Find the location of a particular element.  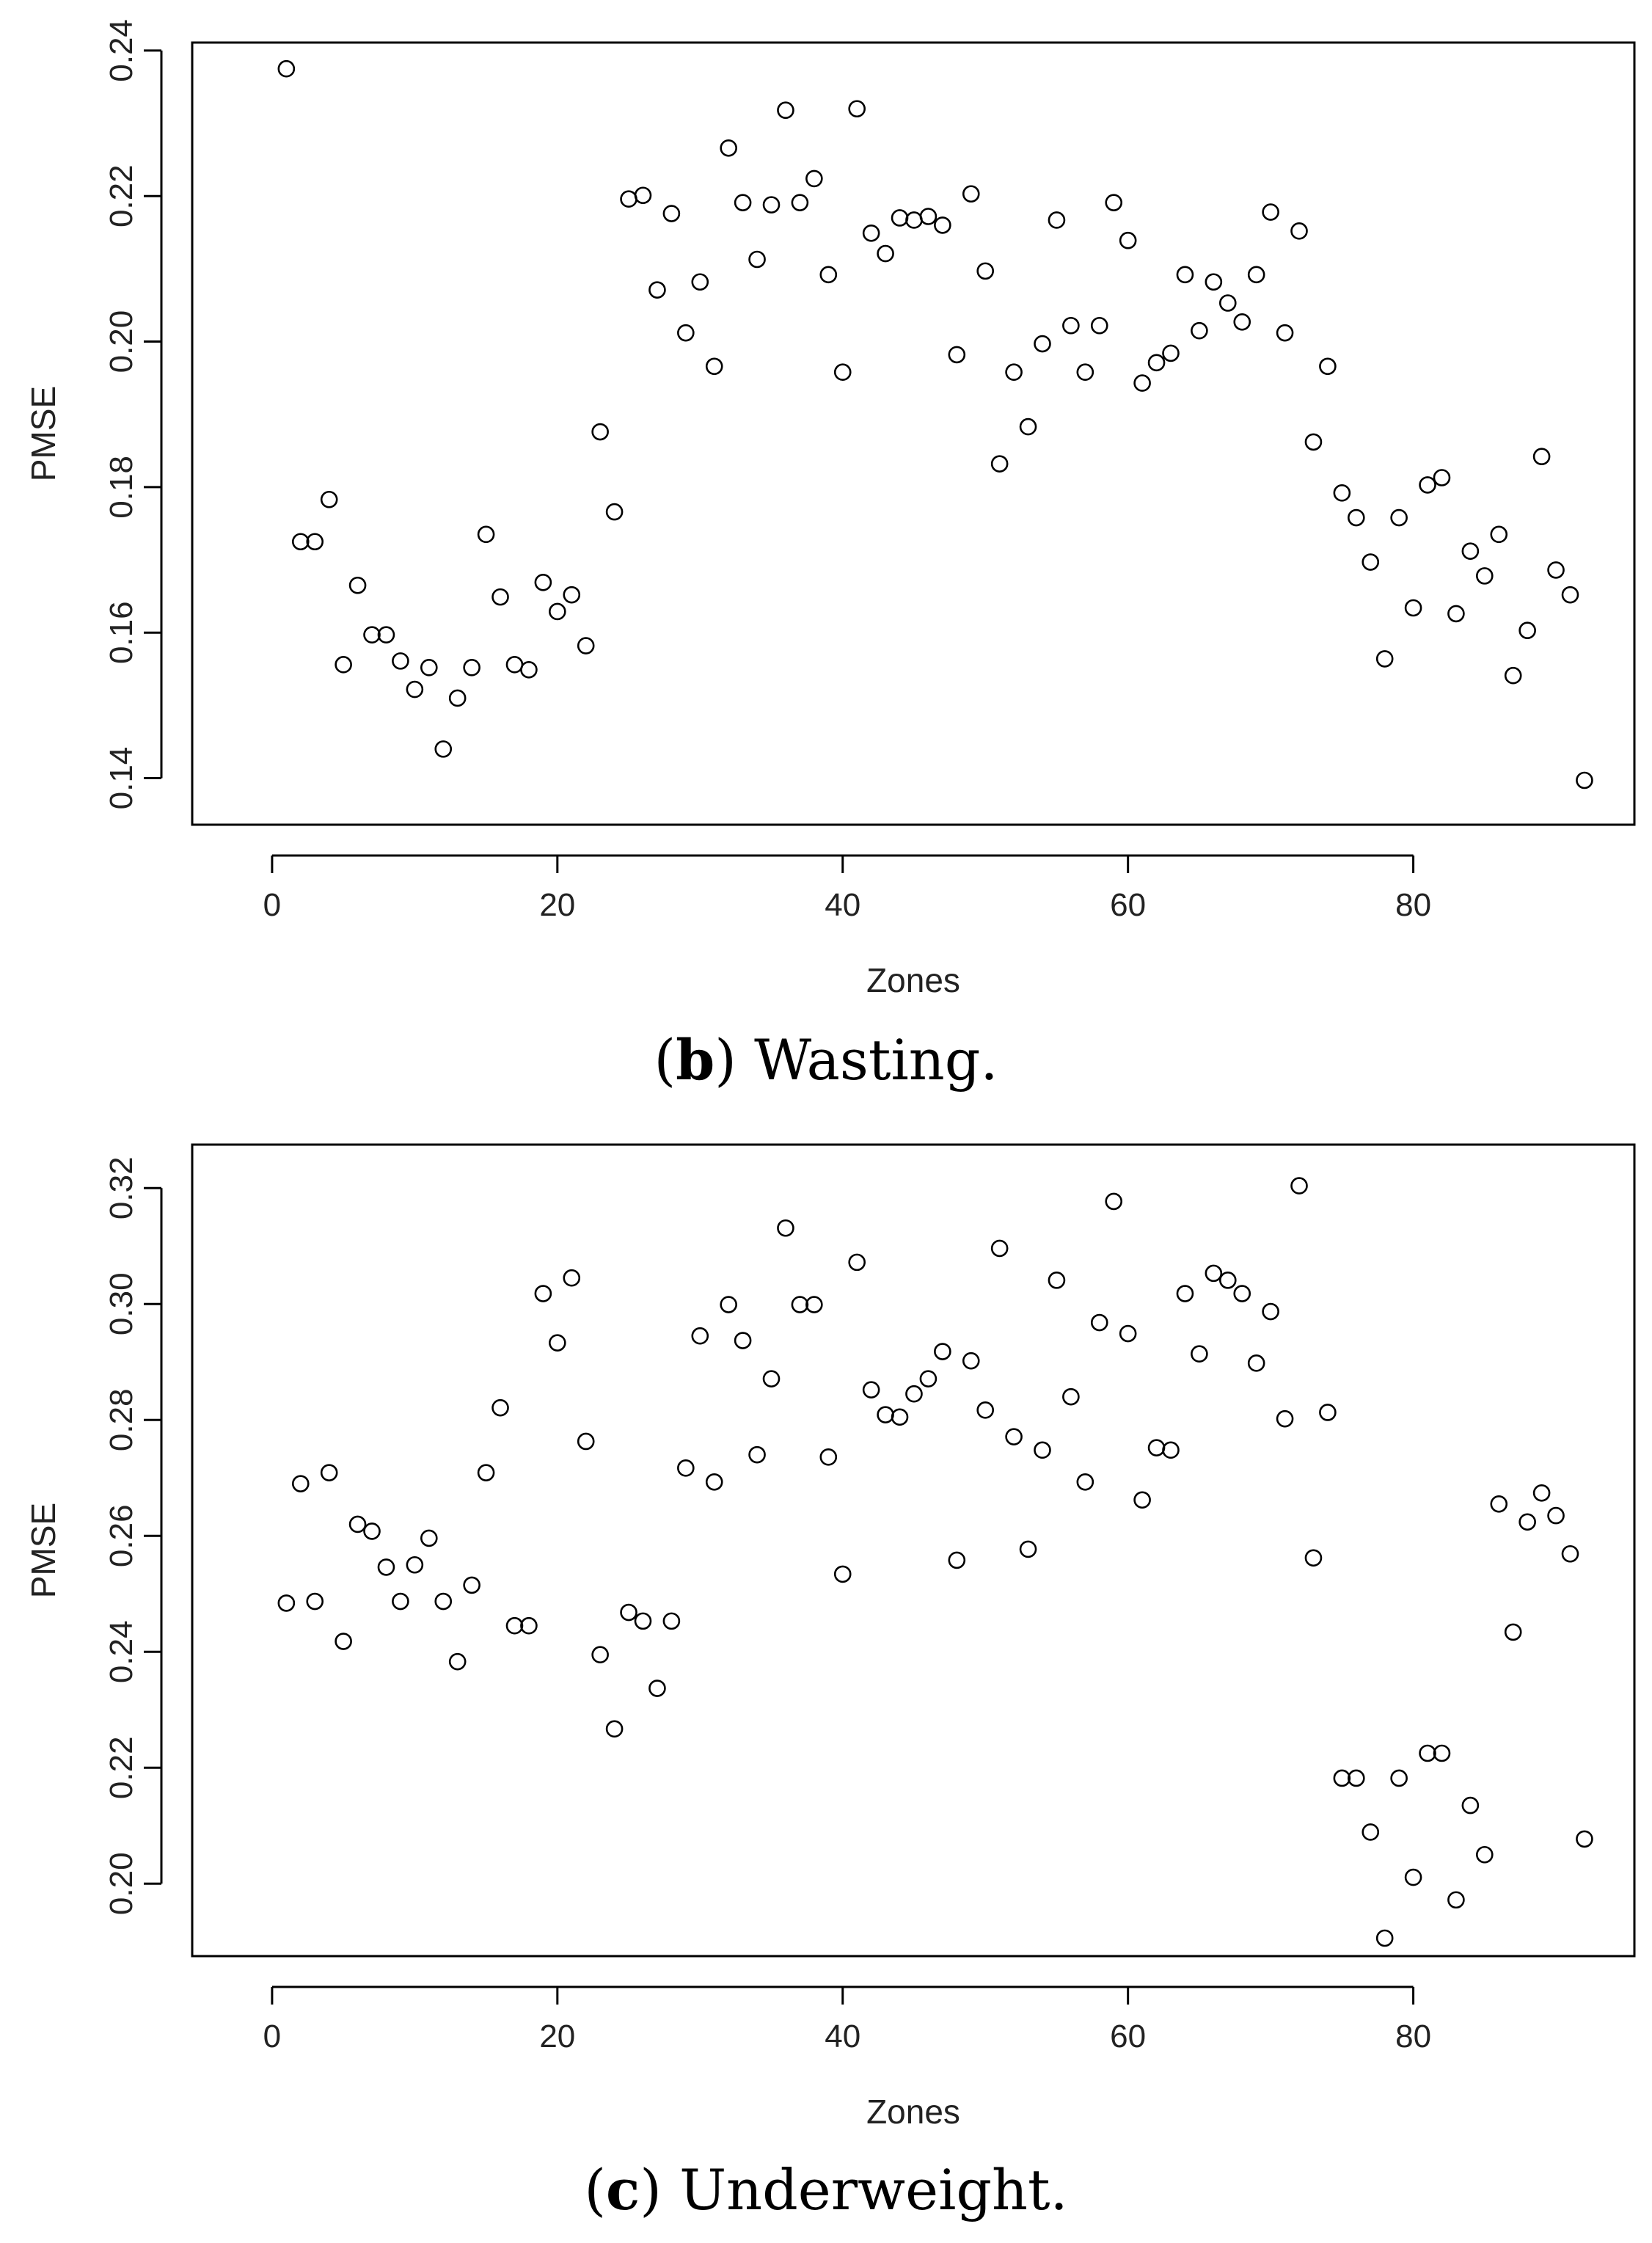

x-tick-label: 80 is located at coordinates (1413, 905).